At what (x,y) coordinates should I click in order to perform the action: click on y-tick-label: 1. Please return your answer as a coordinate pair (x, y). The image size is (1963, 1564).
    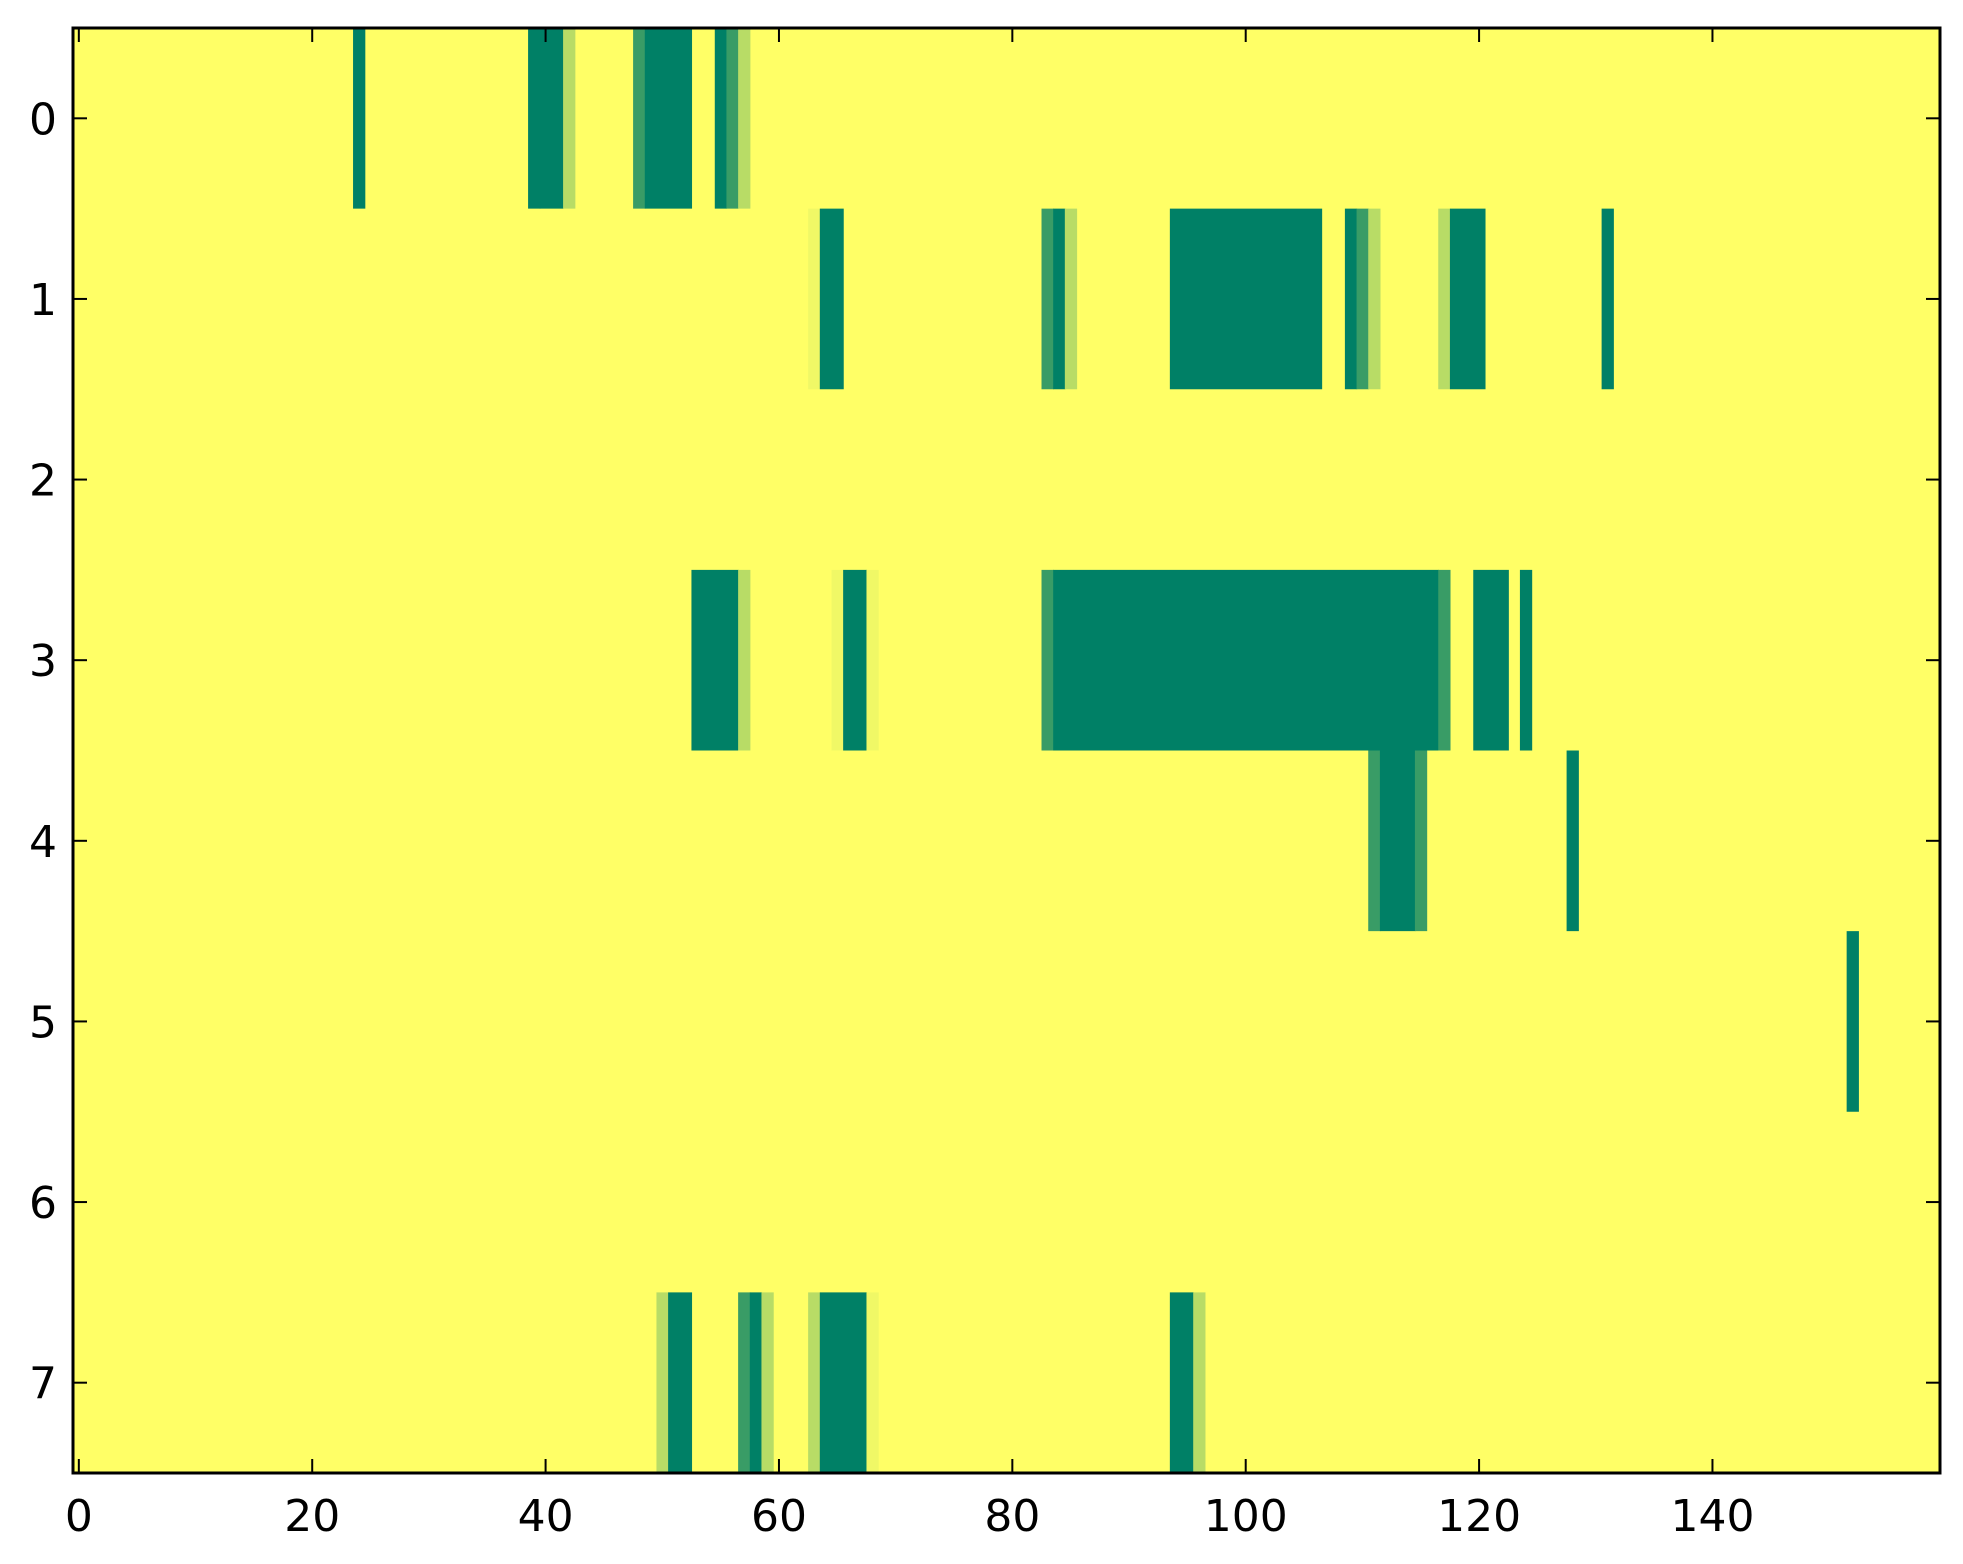
    Looking at the image, I should click on (43, 300).